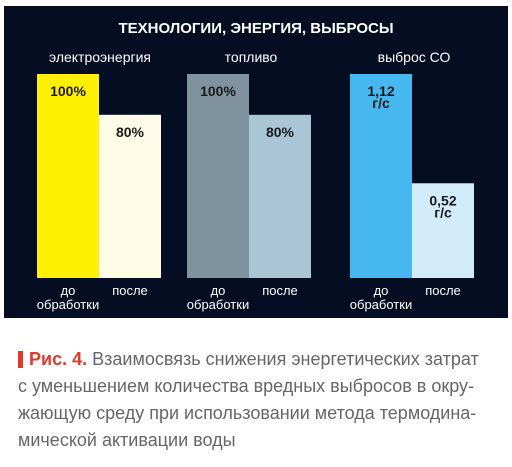 The height and width of the screenshot is (467, 512). I want to click on bar-value-label-1-2-line: 80%, so click(130, 132).